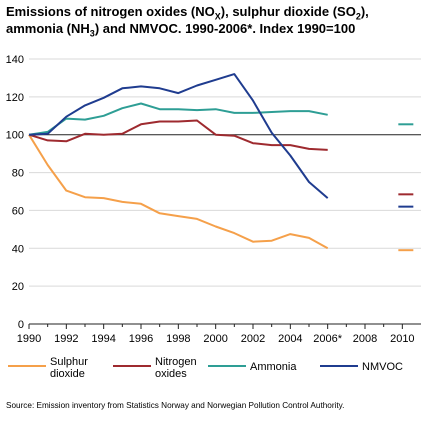 The height and width of the screenshot is (422, 427). Describe the element at coordinates (358, 16) in the screenshot. I see `title-subscript-so2: 2` at that location.